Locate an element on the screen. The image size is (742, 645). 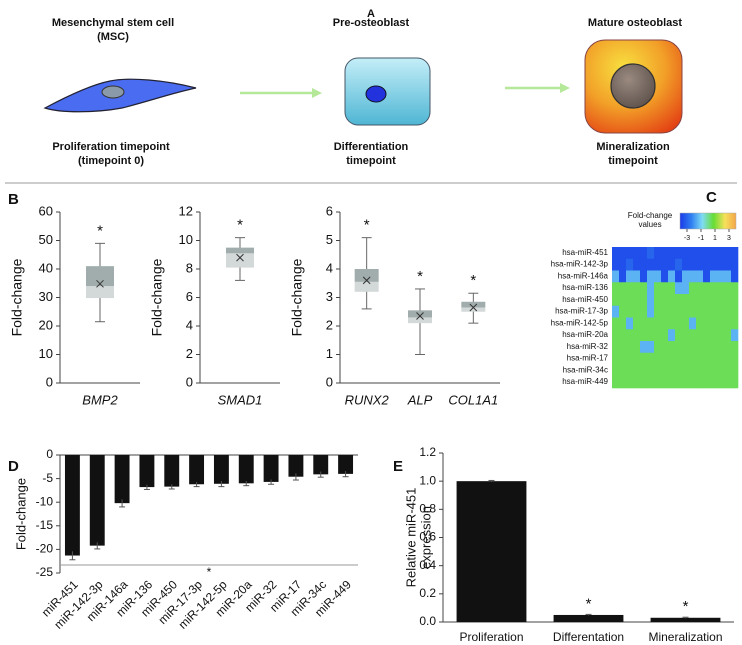
y-tick-label: 8 is located at coordinates (189, 267).